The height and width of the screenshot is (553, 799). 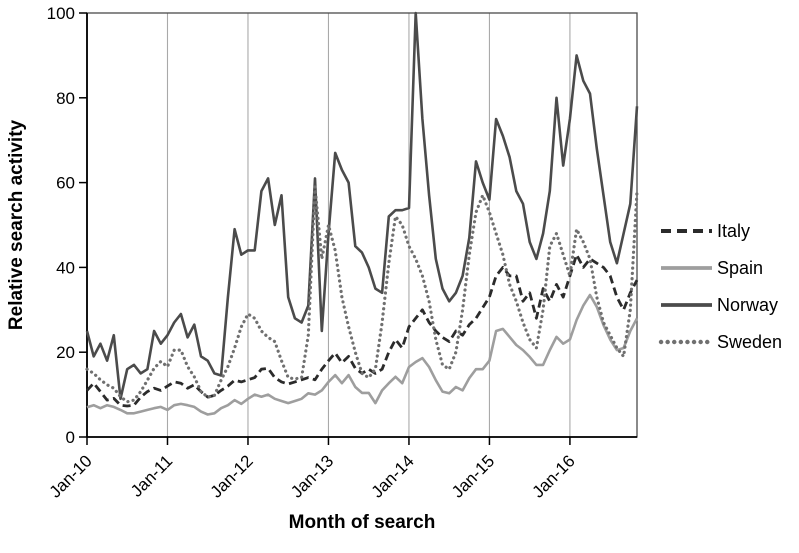 What do you see at coordinates (232, 476) in the screenshot?
I see `x-tick-label-Jan-12: Jan-12` at bounding box center [232, 476].